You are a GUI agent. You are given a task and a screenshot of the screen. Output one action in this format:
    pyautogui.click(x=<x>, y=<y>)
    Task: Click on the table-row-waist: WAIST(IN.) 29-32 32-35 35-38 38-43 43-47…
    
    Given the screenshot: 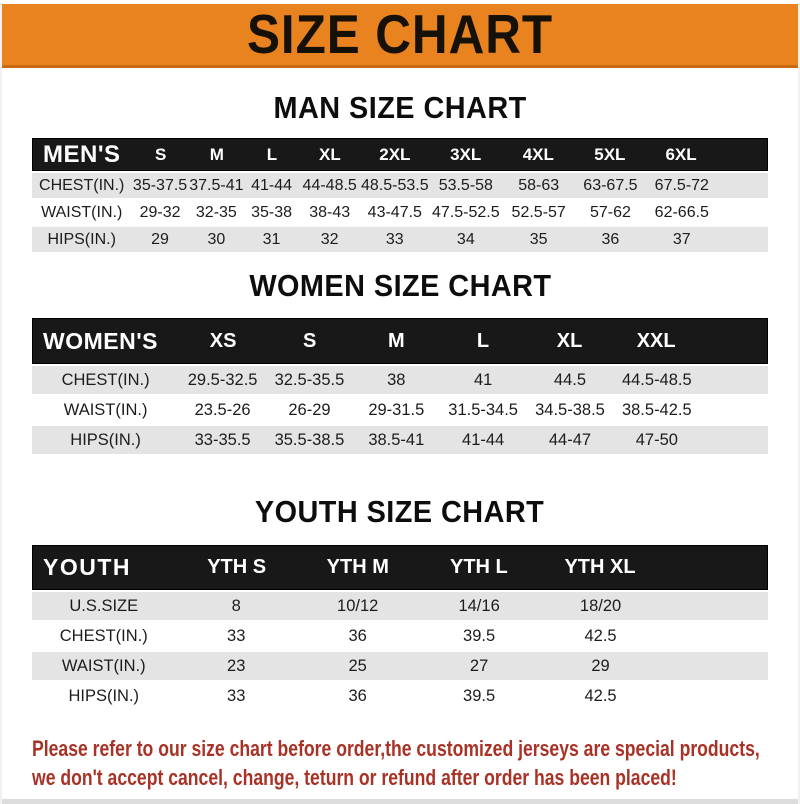 What is the action you would take?
    pyautogui.click(x=400, y=211)
    